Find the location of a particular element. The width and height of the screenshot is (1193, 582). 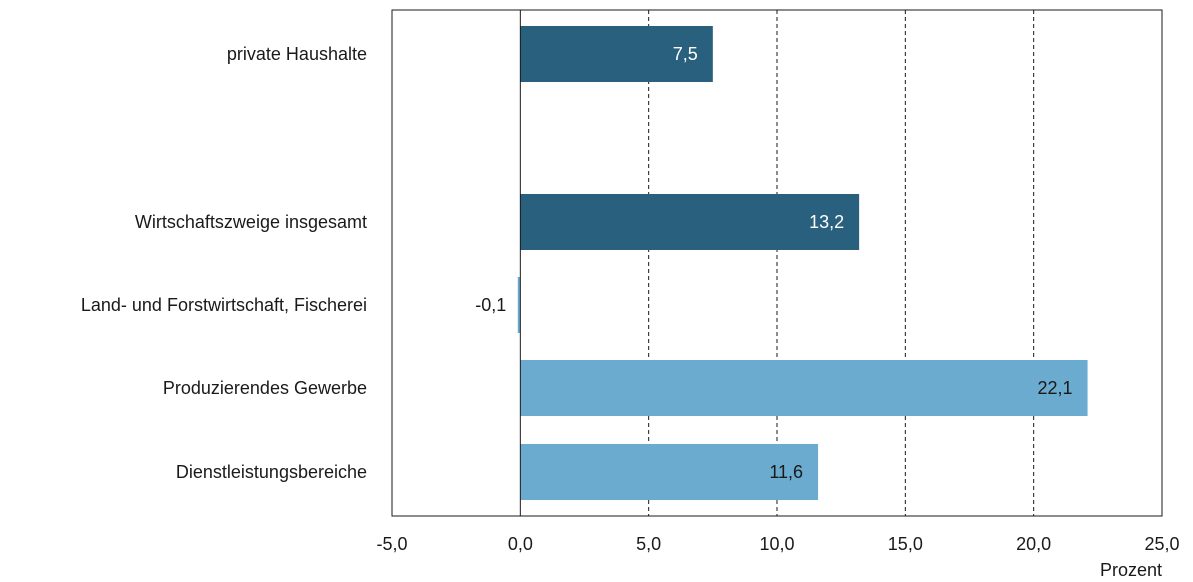

tick-label: 20,0 is located at coordinates (1033, 544).